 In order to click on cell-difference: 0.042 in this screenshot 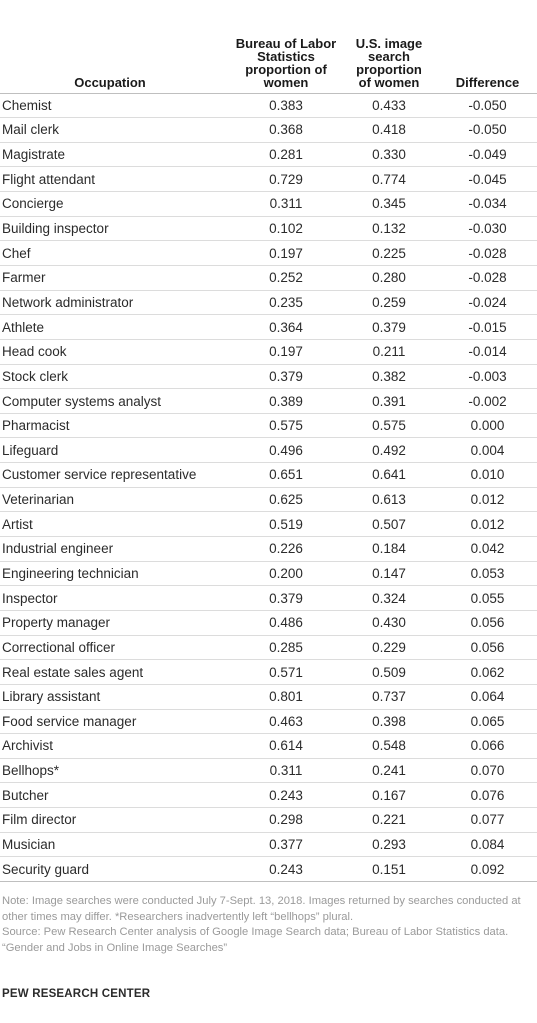, I will do `click(487, 549)`.